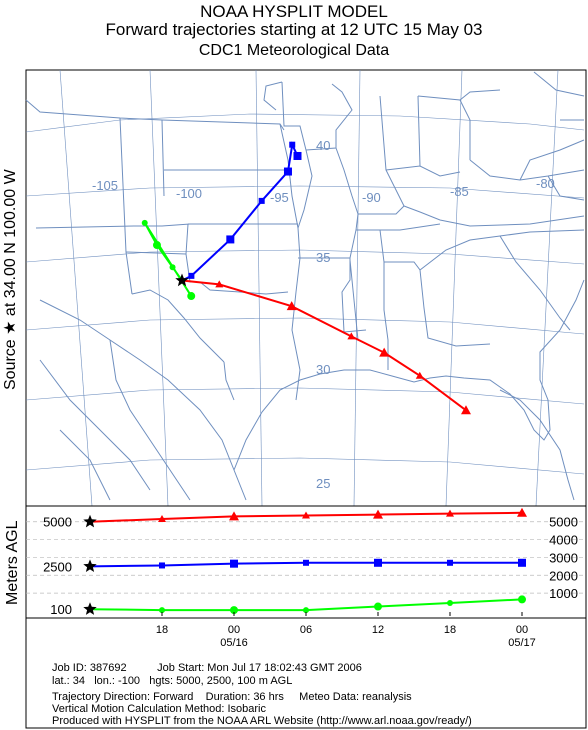 This screenshot has height=730, width=588. I want to click on date-label: 05/17, so click(522, 643).